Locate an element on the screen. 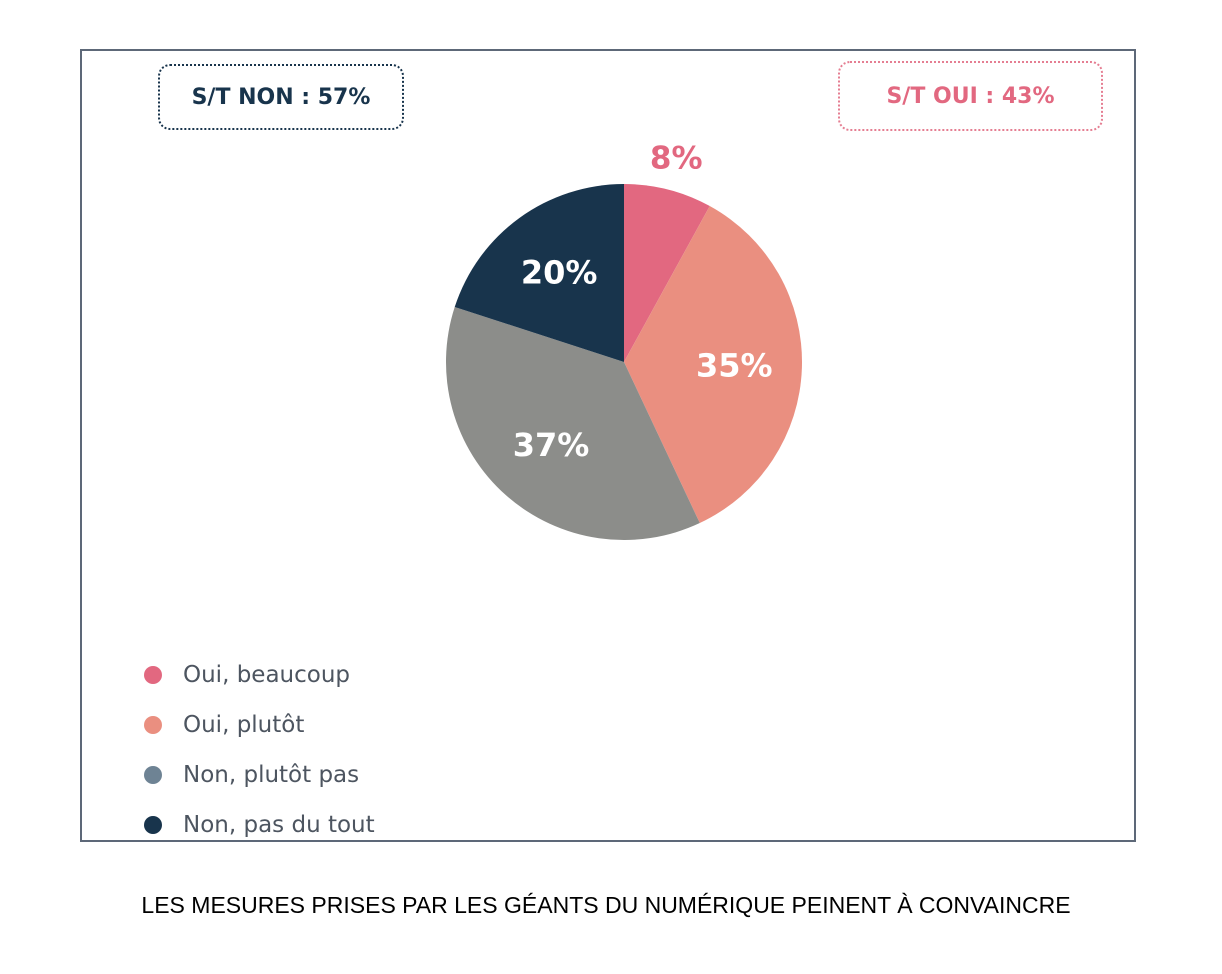 The height and width of the screenshot is (974, 1222). legend-label-oui-plutot: Oui, plutôt is located at coordinates (244, 725).